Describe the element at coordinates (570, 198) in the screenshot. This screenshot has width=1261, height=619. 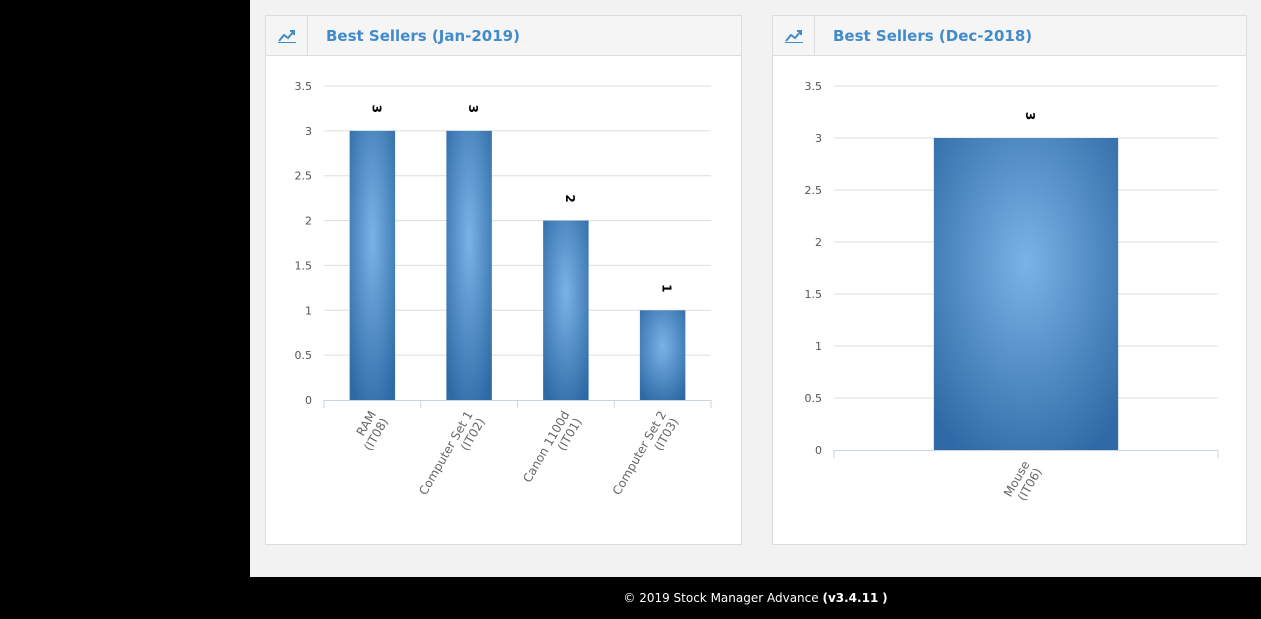
I see `data-label: 2` at that location.